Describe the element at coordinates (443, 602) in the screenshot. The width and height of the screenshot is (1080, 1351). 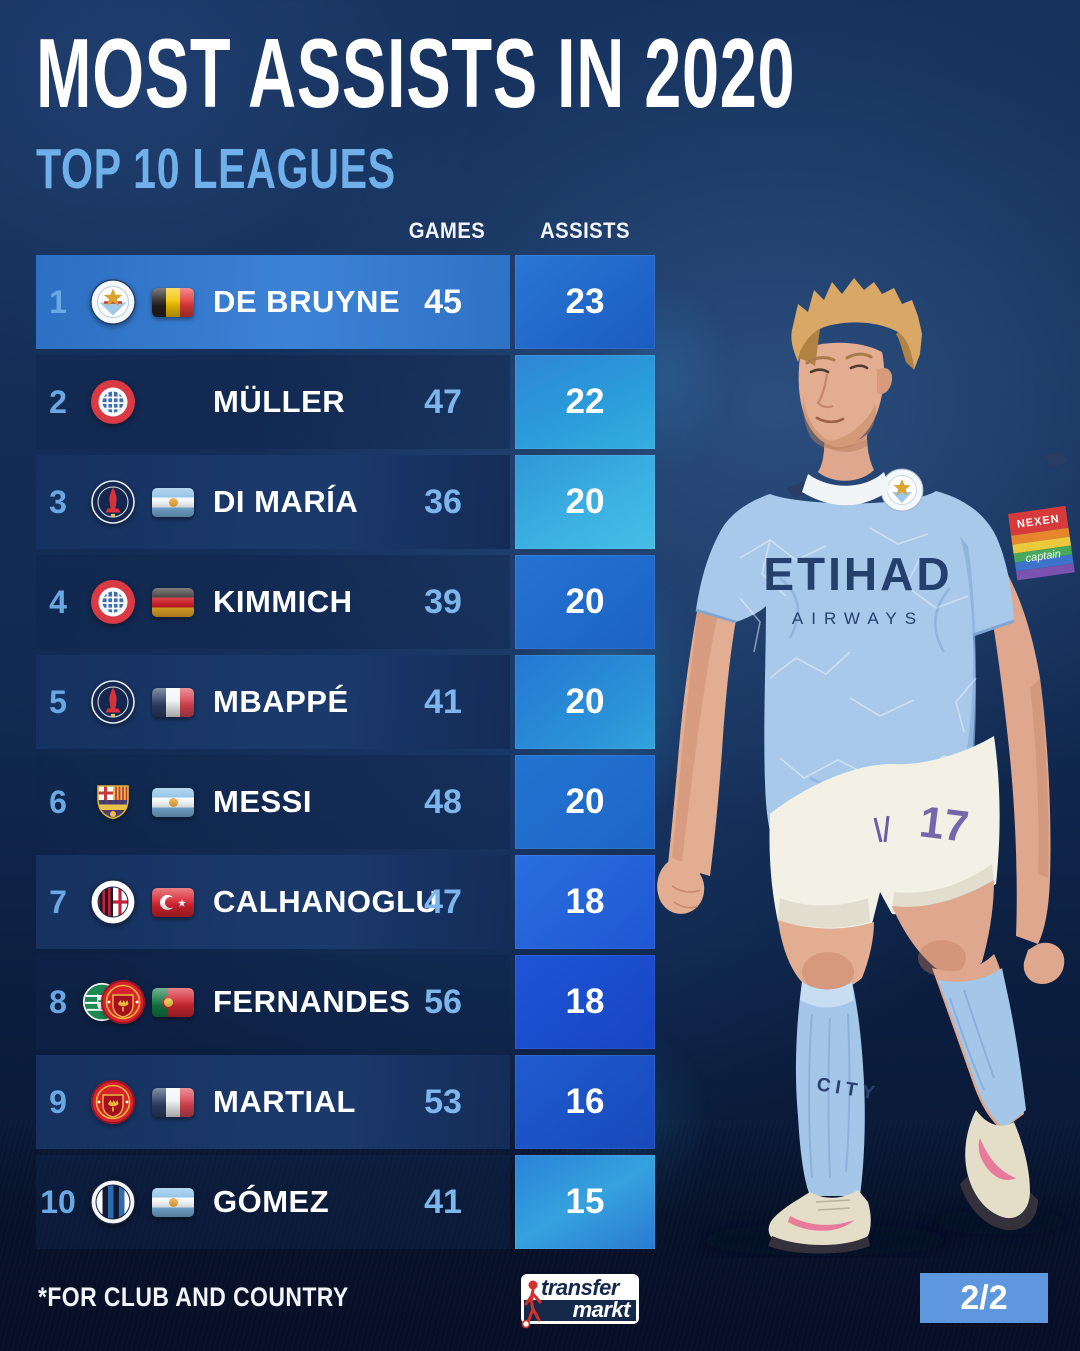
I see `games-value: 39` at that location.